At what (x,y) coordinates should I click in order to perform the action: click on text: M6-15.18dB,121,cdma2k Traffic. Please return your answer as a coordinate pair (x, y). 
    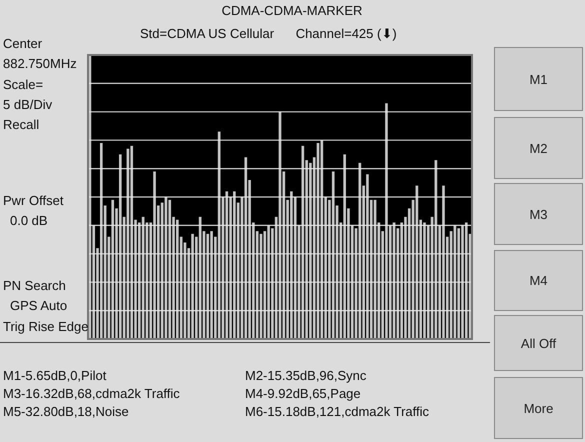
    Looking at the image, I should click on (337, 411).